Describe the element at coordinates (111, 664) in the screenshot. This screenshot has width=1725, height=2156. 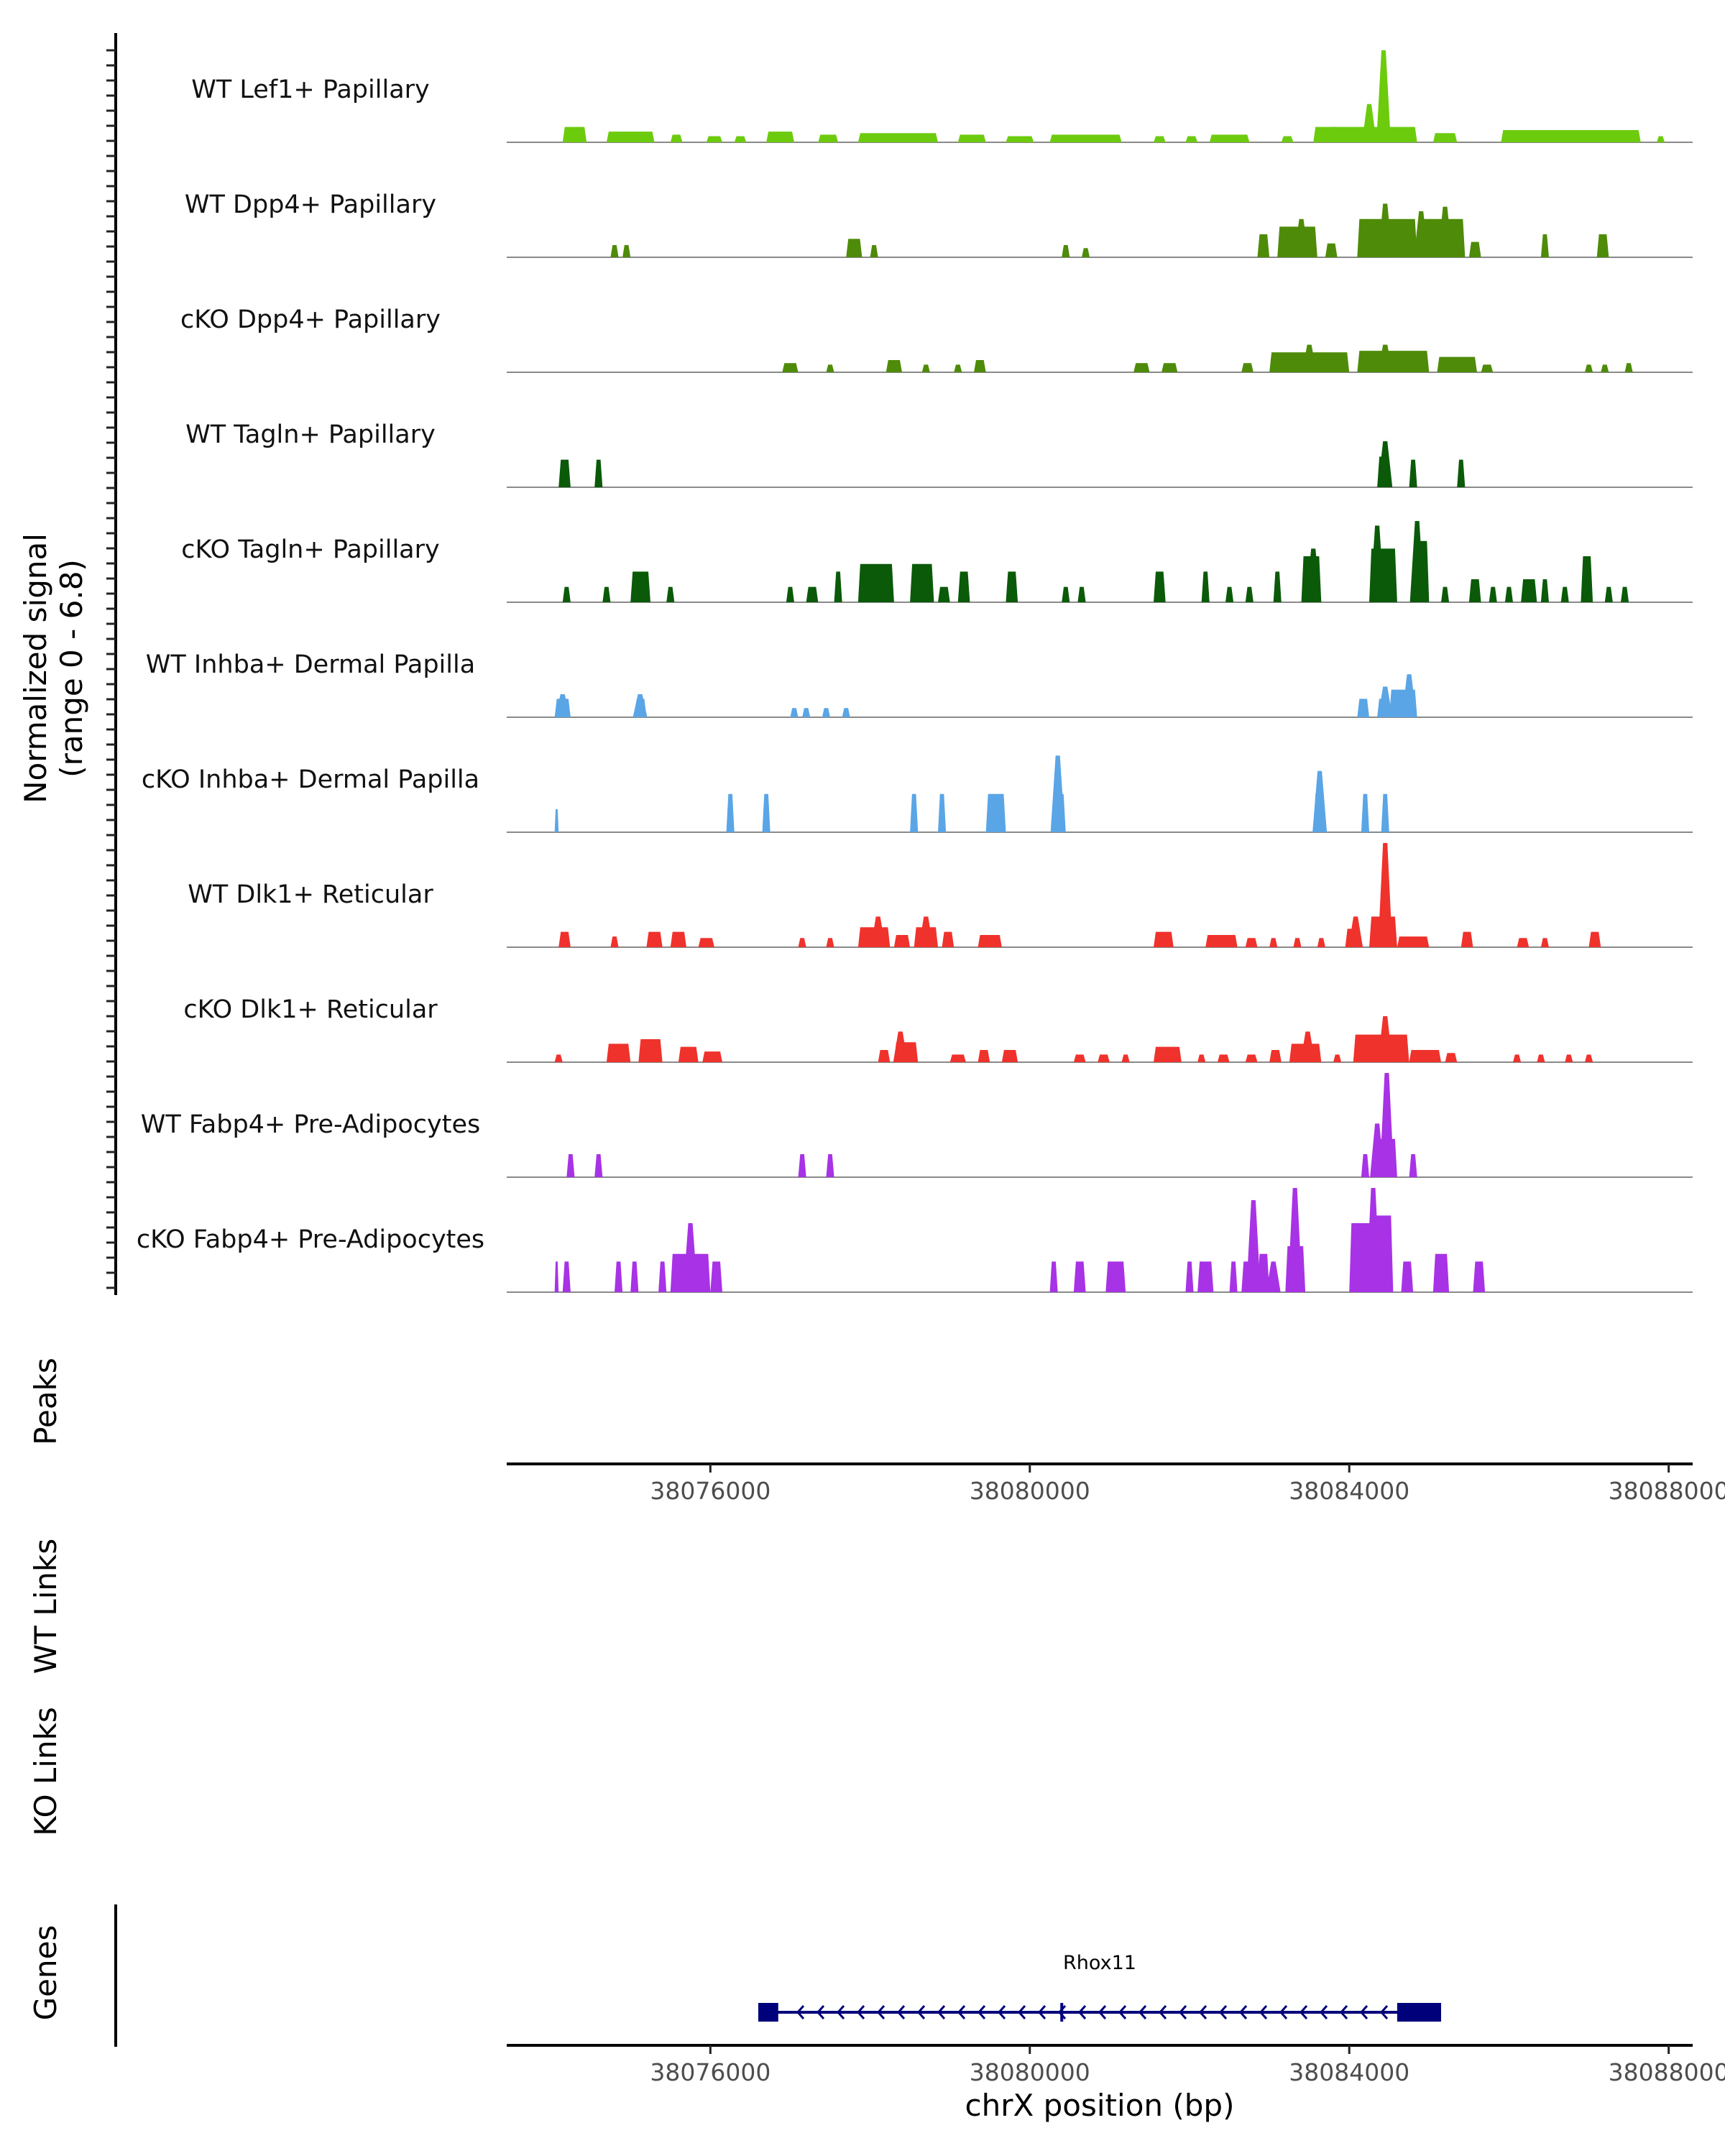
I see `signal-y-axis` at that location.